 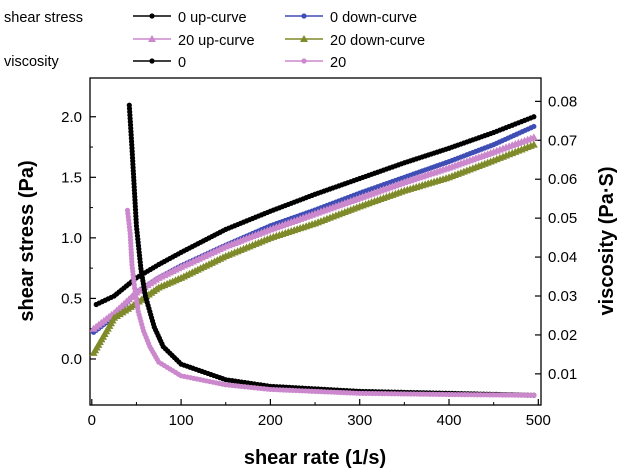 I want to click on legend-label: 20, so click(x=338, y=63).